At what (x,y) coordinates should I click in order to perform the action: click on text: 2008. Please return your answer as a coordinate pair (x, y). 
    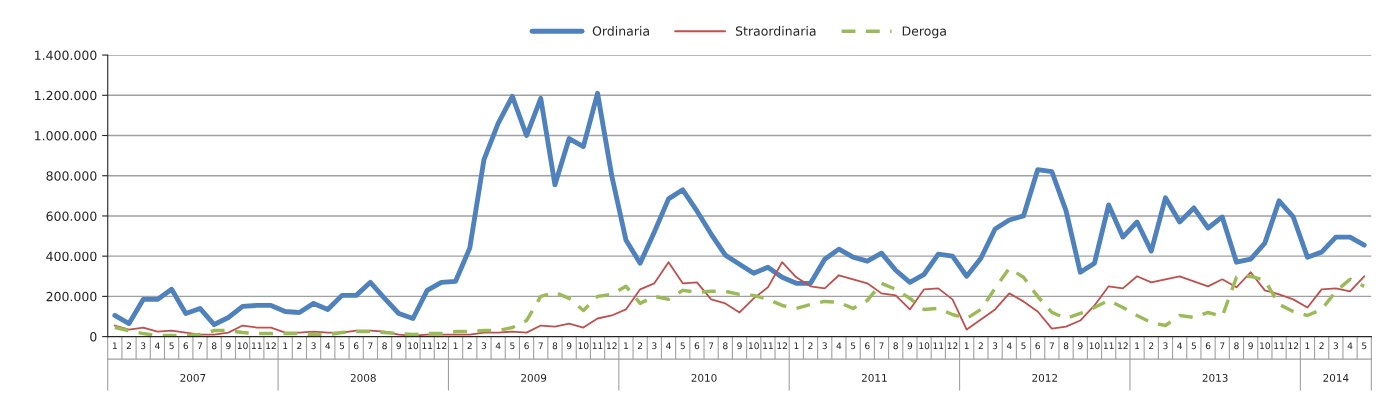
    Looking at the image, I should click on (363, 377).